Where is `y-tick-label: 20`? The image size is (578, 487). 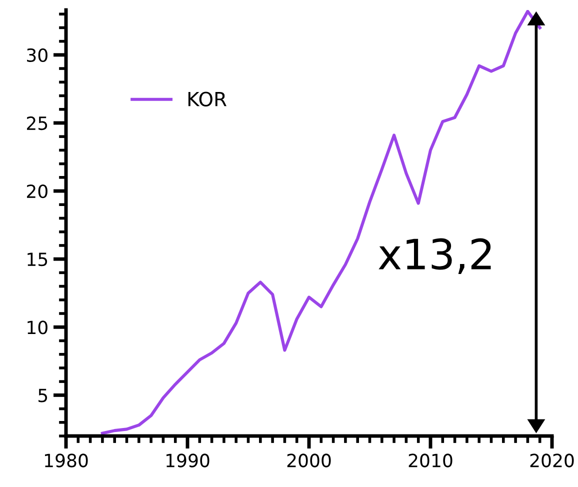
y-tick-label: 20 is located at coordinates (37, 191).